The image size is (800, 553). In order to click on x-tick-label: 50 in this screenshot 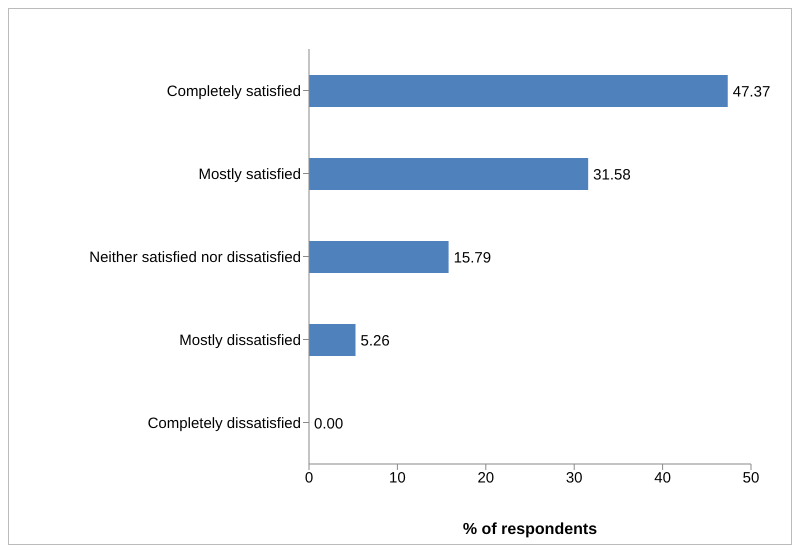, I will do `click(751, 478)`.